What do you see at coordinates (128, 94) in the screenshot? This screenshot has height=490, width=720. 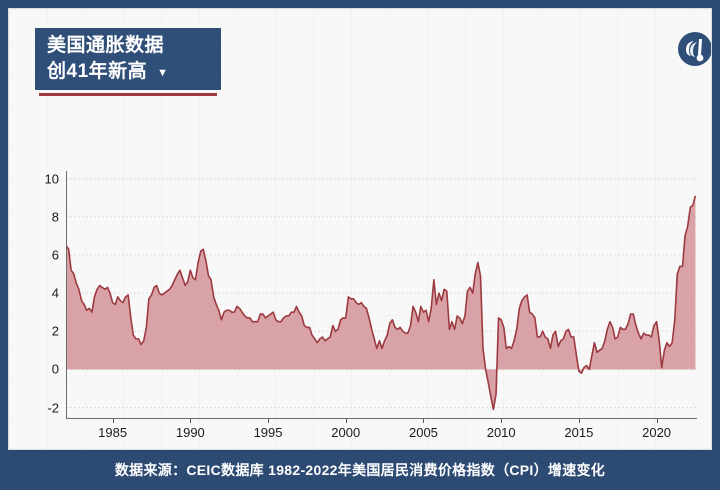 I see `title-underline-rule` at bounding box center [128, 94].